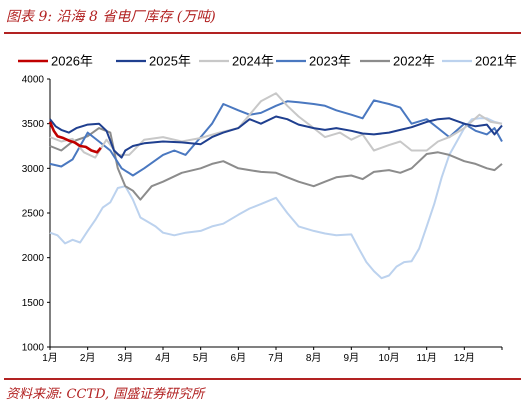 The height and width of the screenshot is (406, 525). I want to click on x-tick-label: 7月, so click(276, 358).